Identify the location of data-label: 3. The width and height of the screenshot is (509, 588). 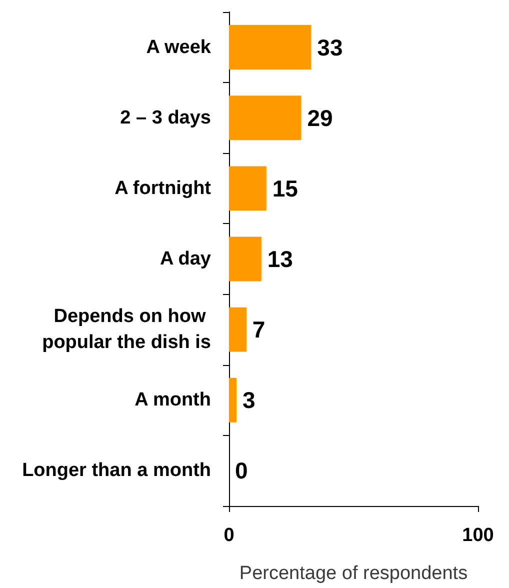
(249, 400).